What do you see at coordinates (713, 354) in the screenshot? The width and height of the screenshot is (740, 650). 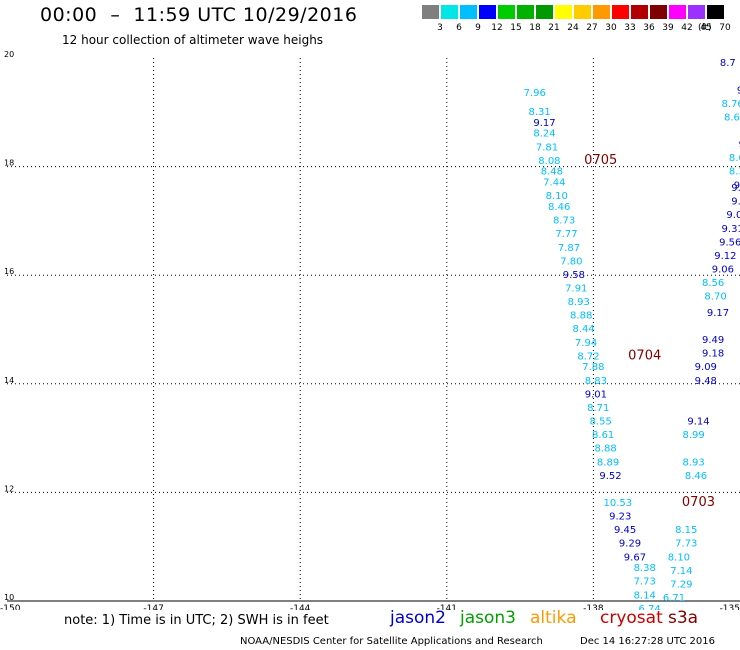 I see `wave-height-point: 9.18` at bounding box center [713, 354].